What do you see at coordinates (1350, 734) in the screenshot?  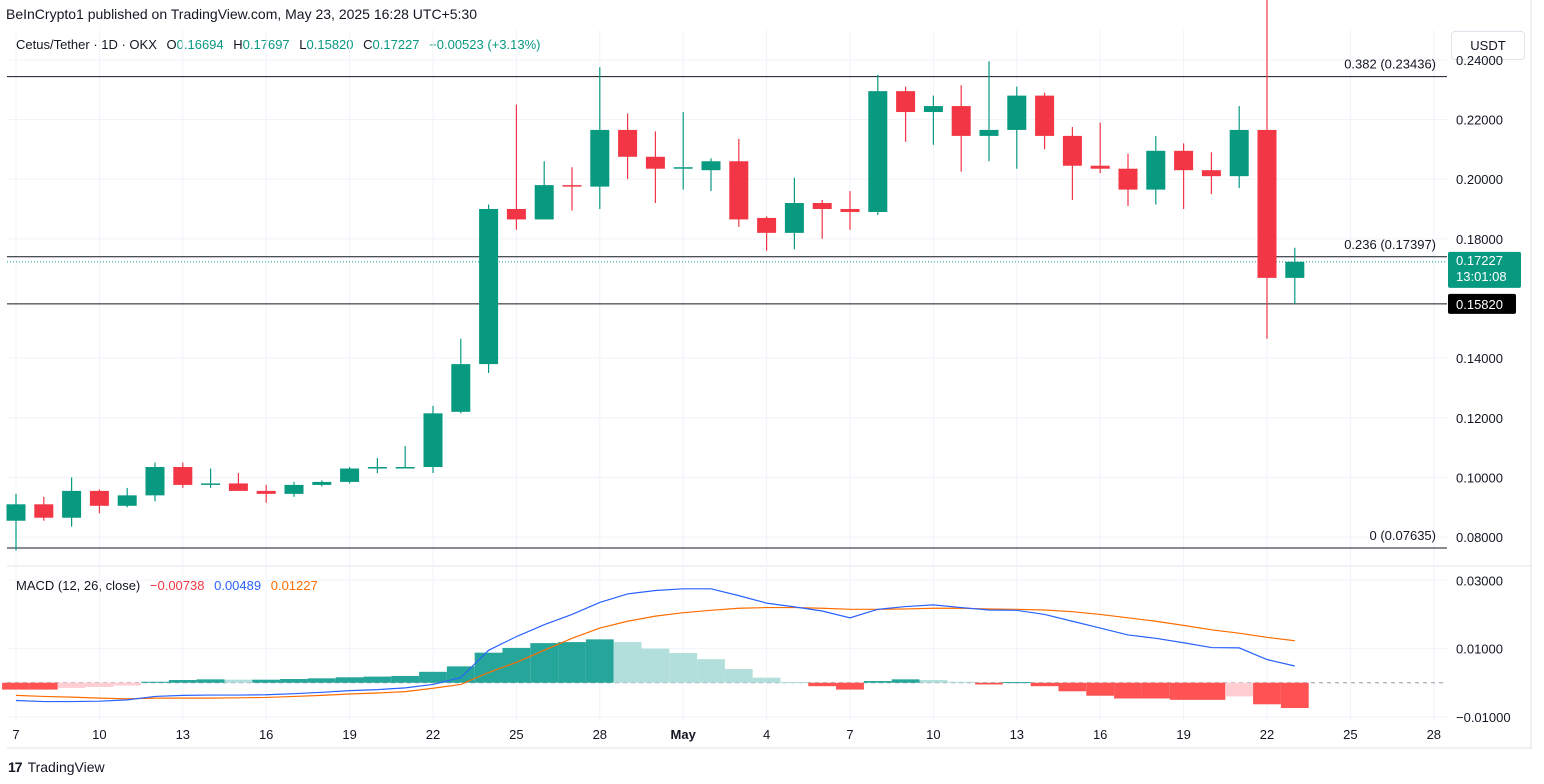 I see `time-tick-label: 25` at bounding box center [1350, 734].